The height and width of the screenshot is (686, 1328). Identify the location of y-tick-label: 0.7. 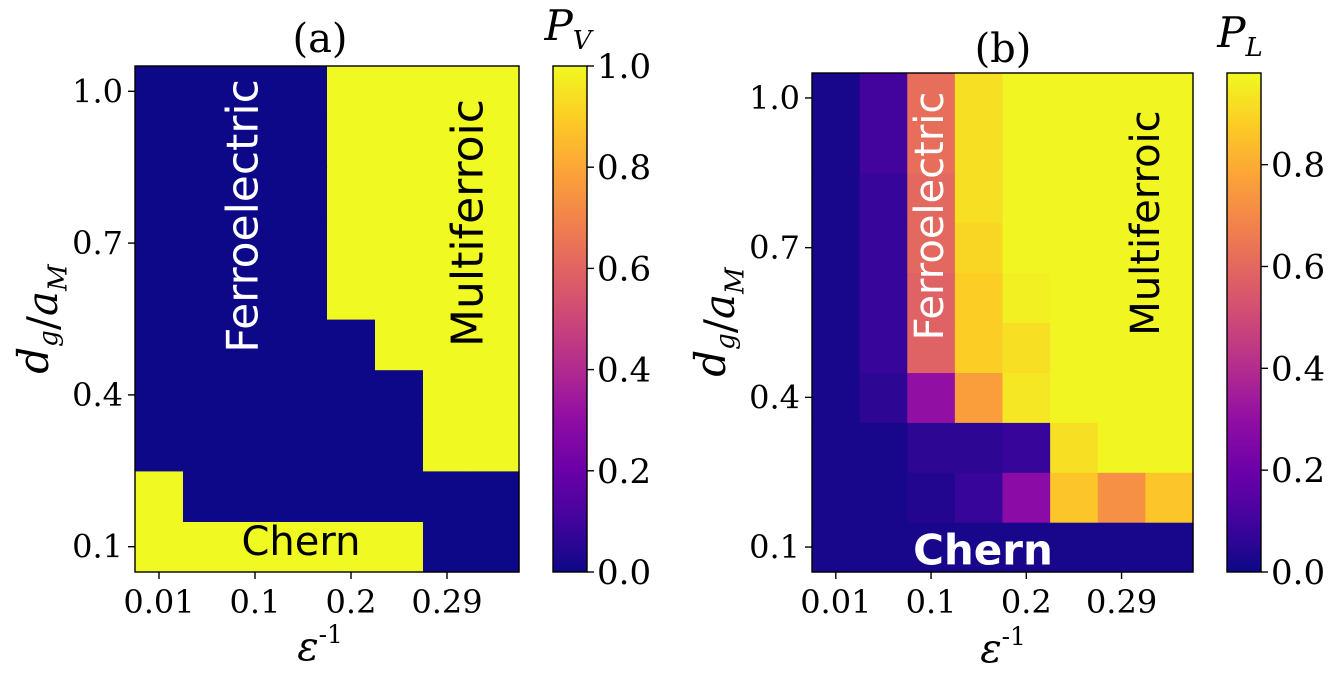
(97, 243).